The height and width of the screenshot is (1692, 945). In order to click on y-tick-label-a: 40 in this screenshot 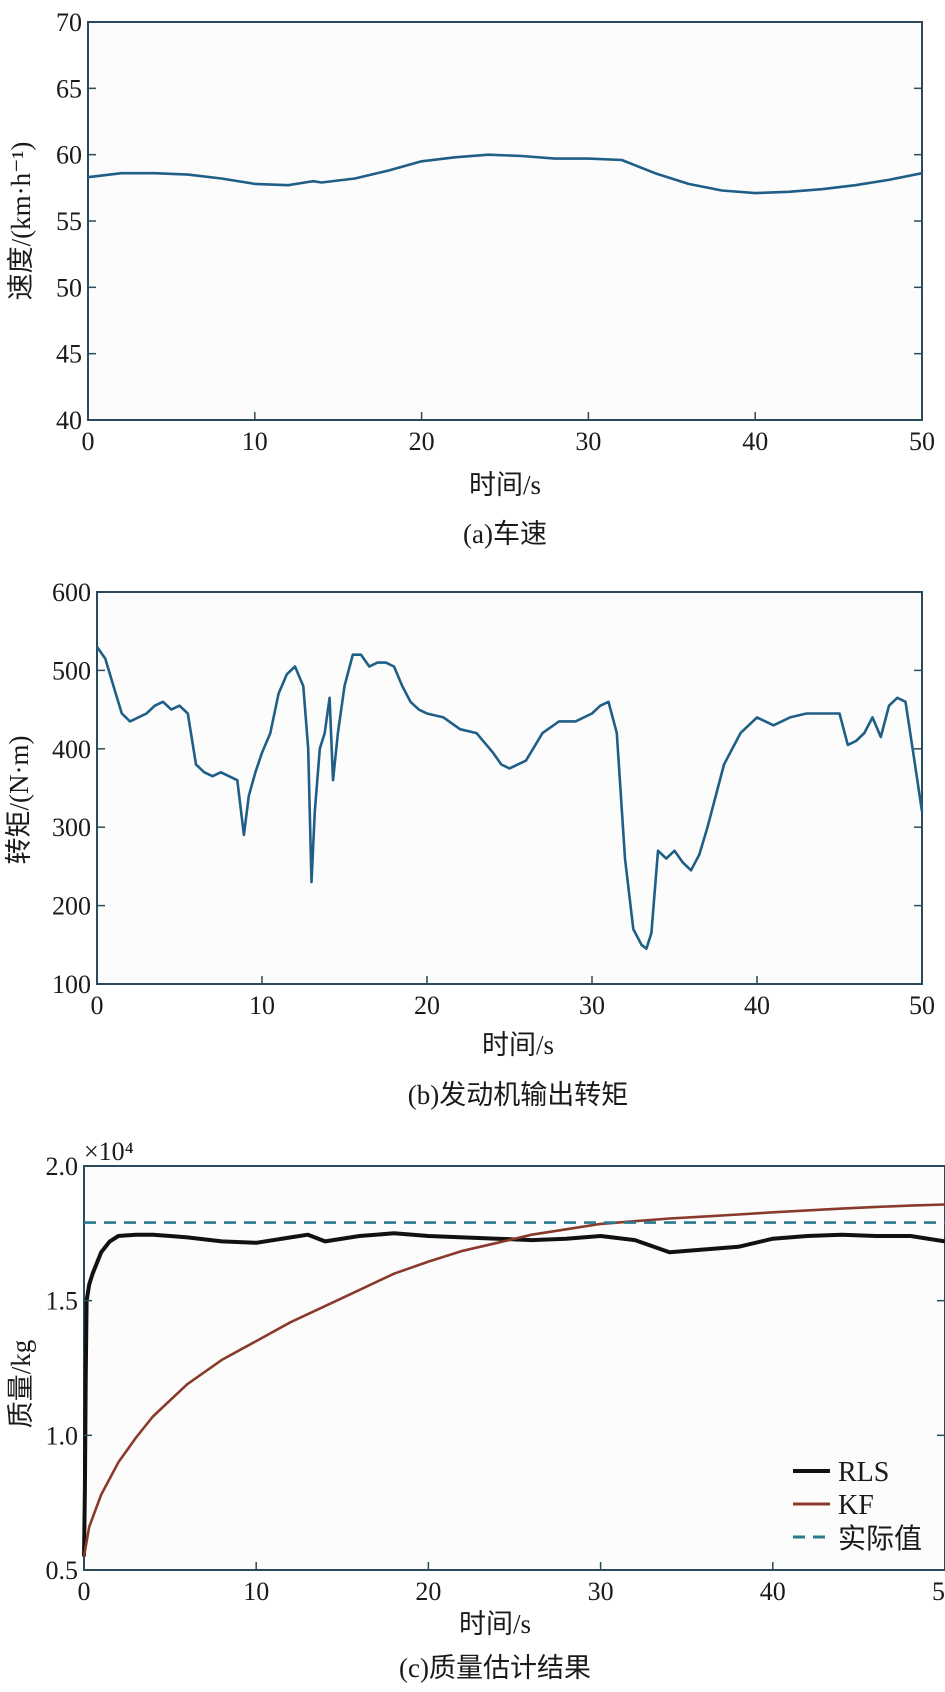, I will do `click(69, 420)`.